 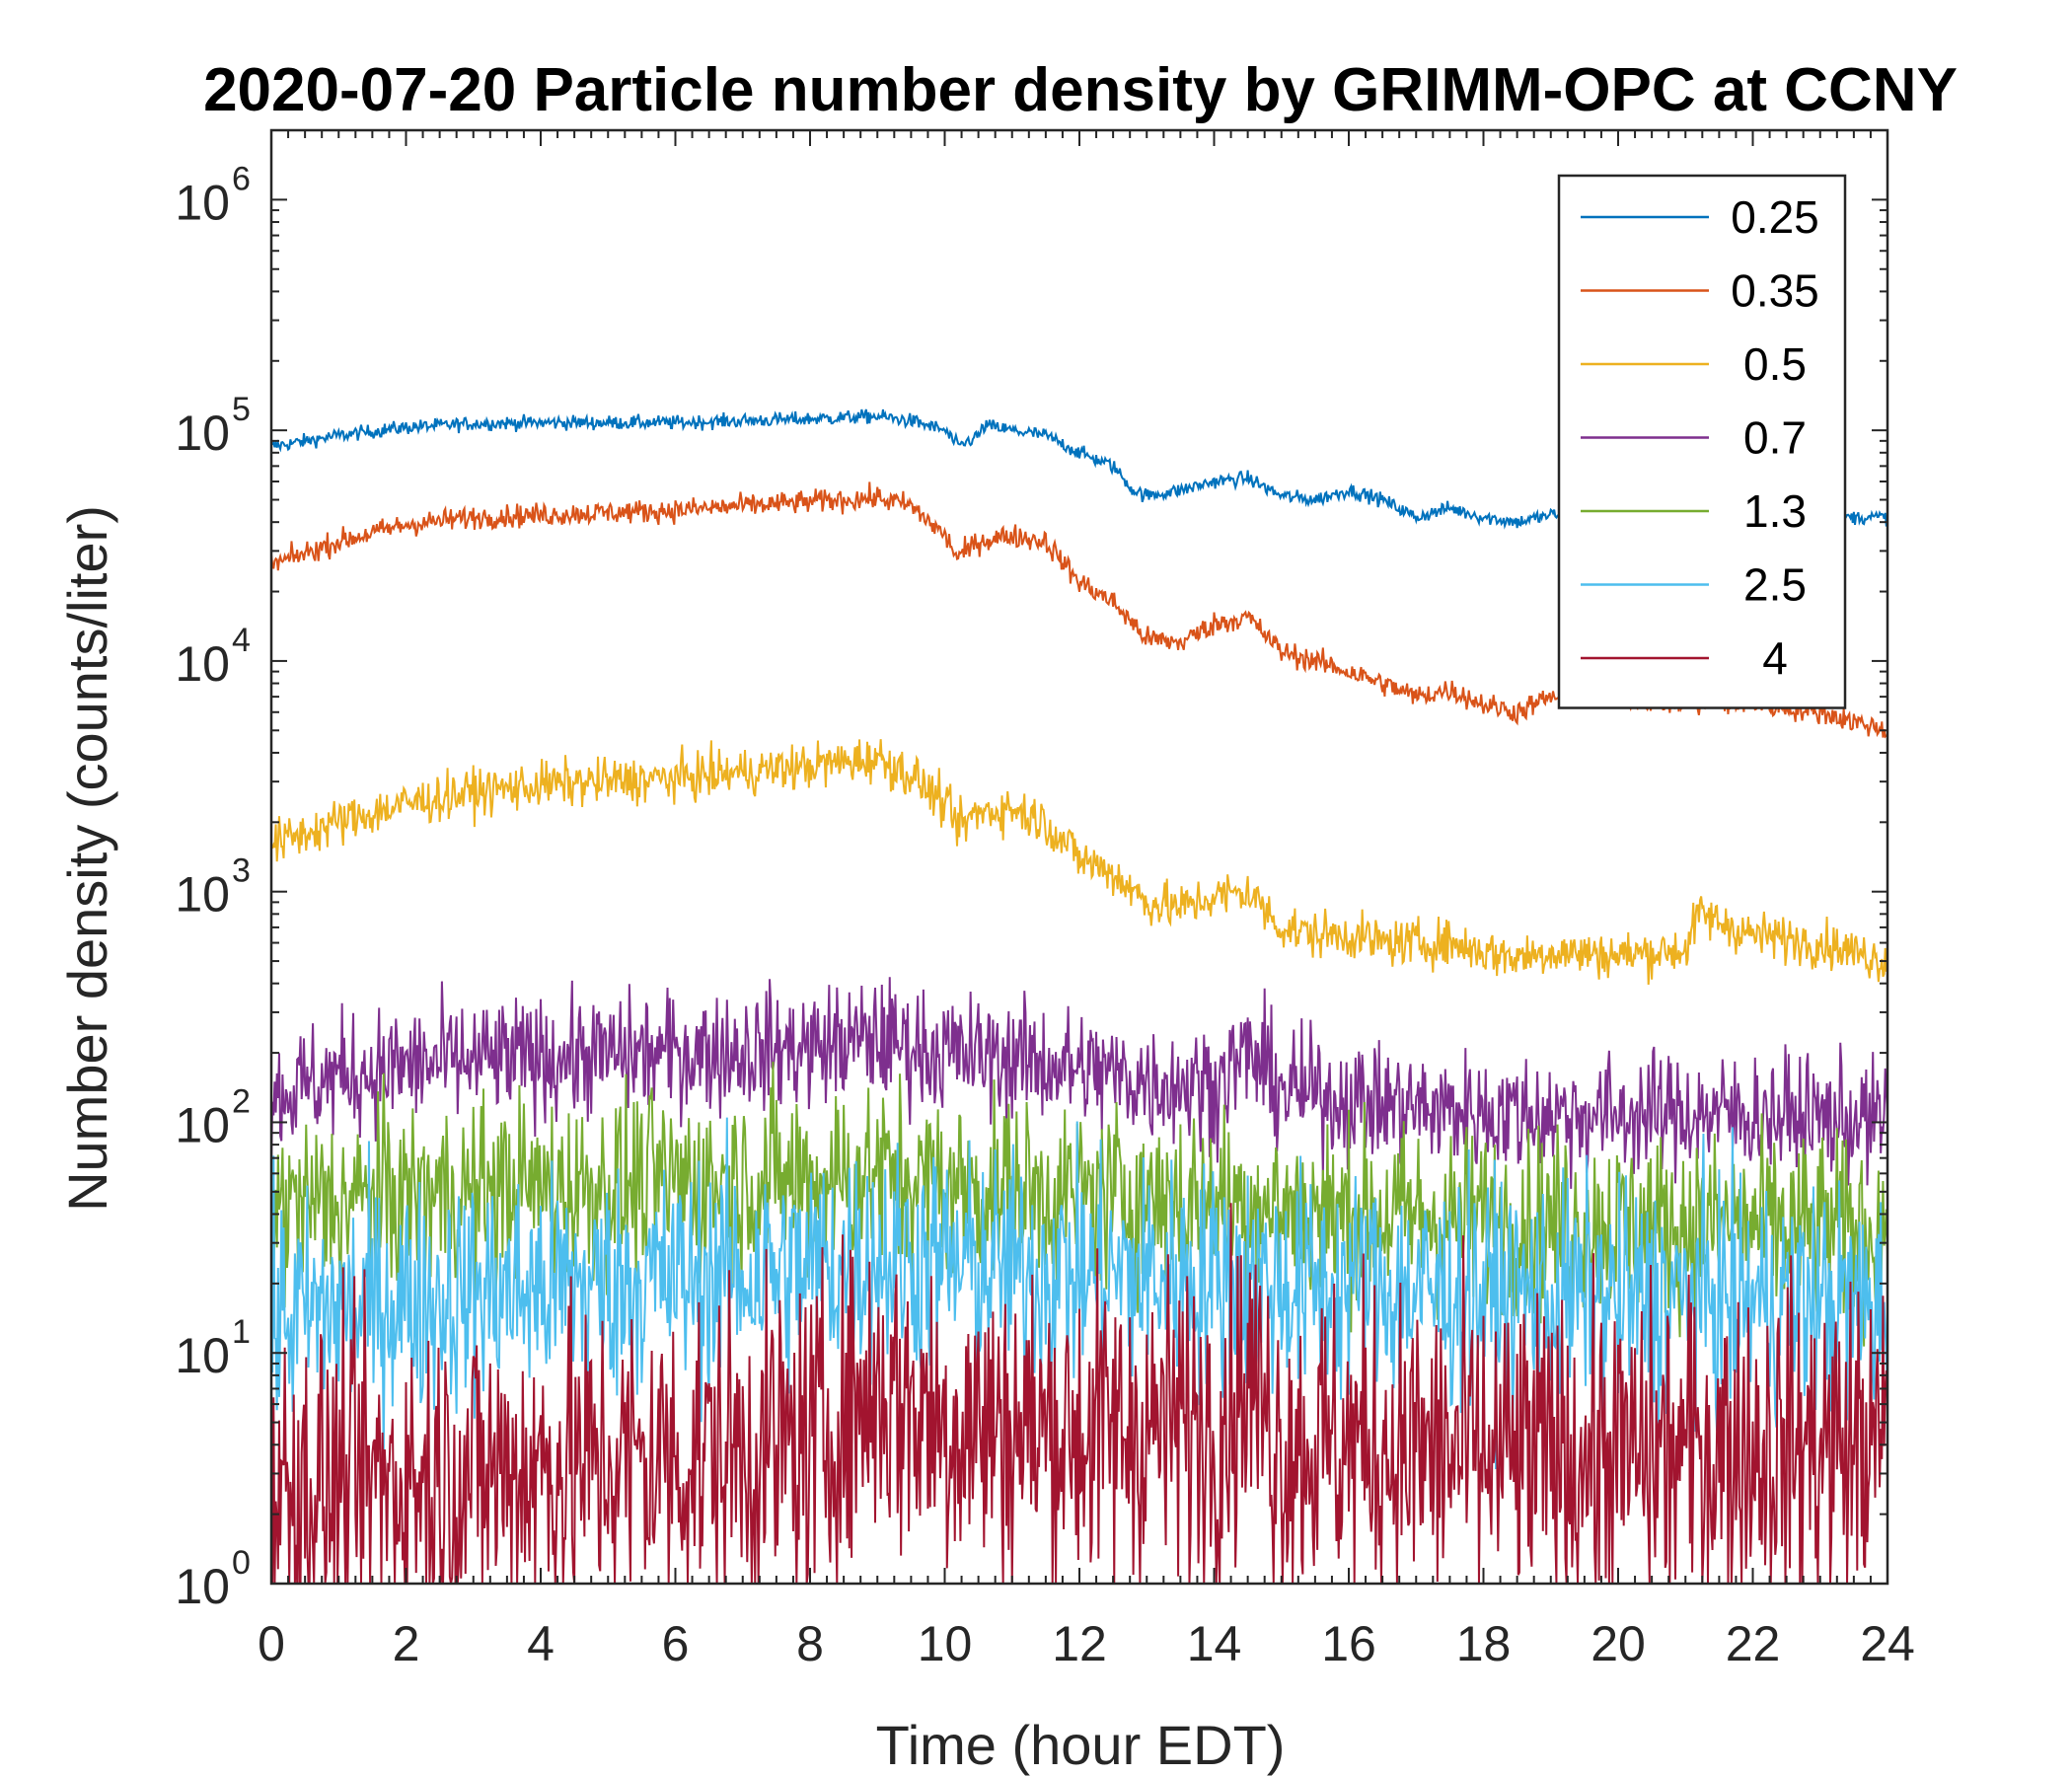 I want to click on x-tick-label: 16, so click(x=1349, y=1644).